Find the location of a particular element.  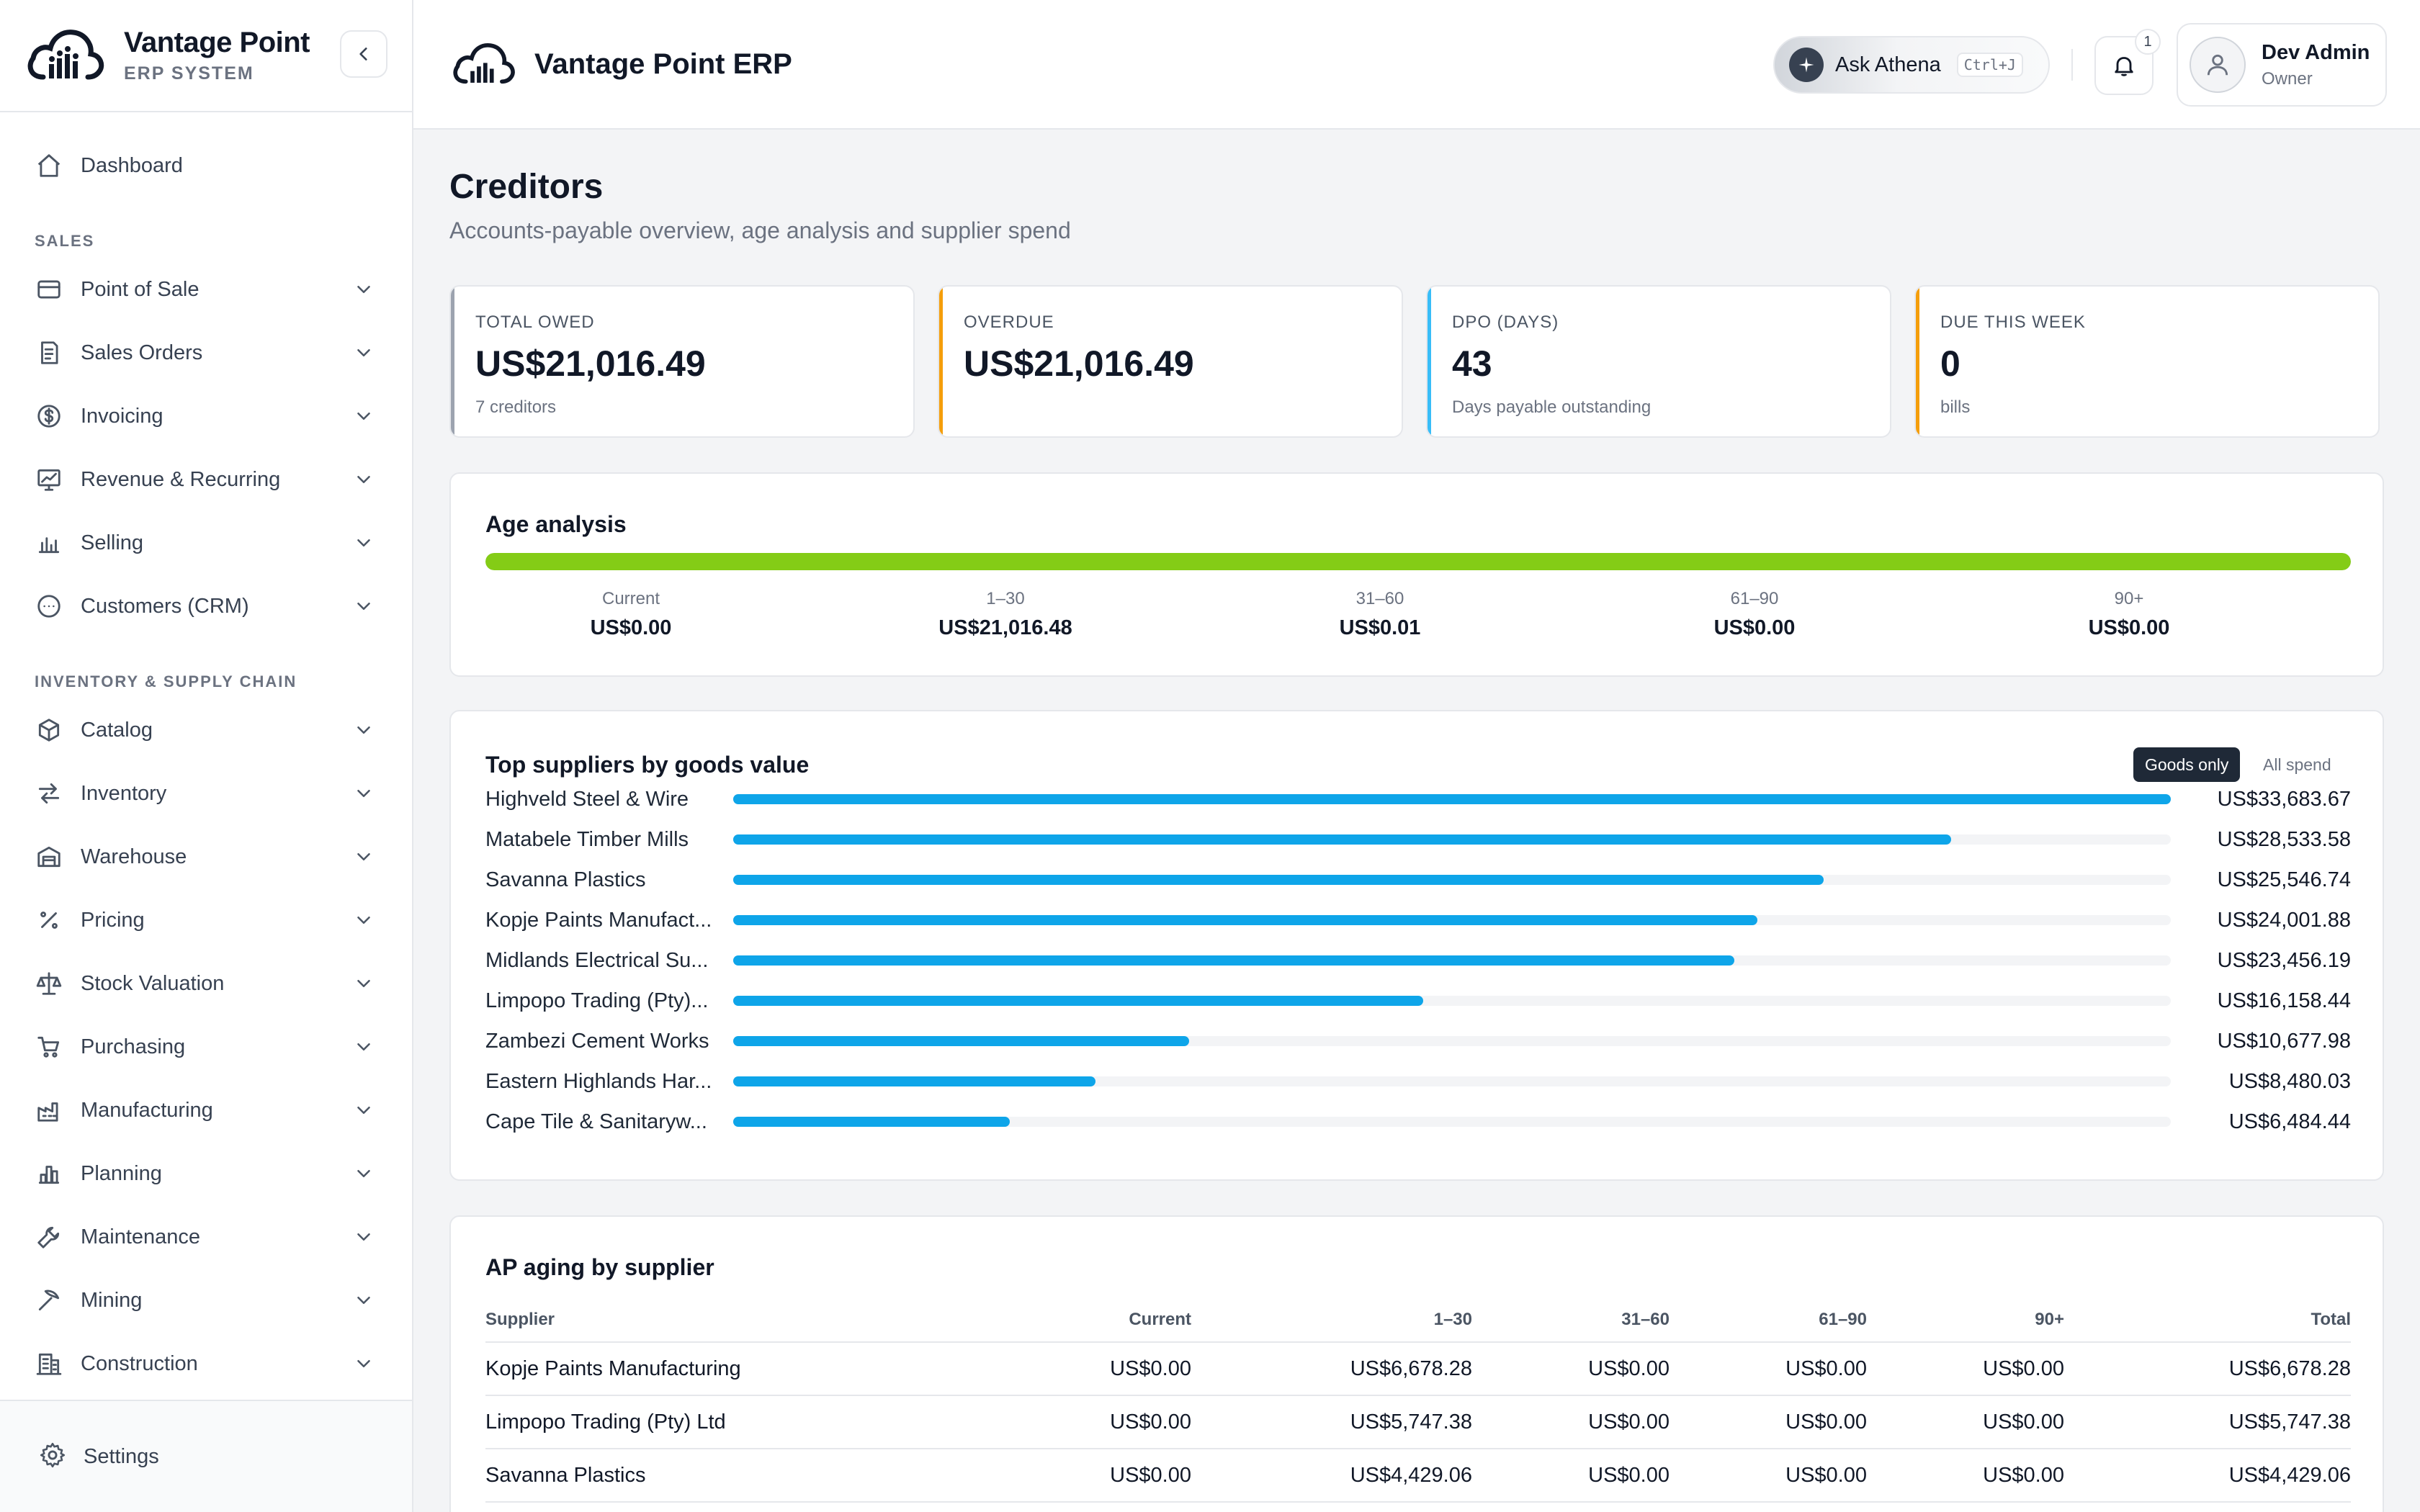

sidebar-item-label: Point of Sale is located at coordinates (140, 289).